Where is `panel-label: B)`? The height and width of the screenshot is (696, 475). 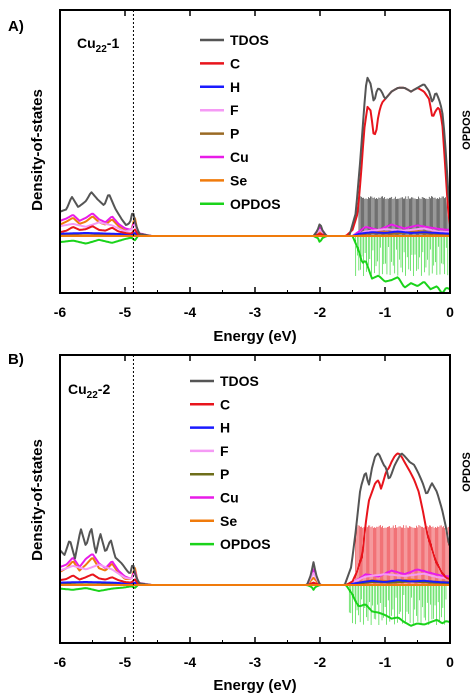 panel-label: B) is located at coordinates (16, 359).